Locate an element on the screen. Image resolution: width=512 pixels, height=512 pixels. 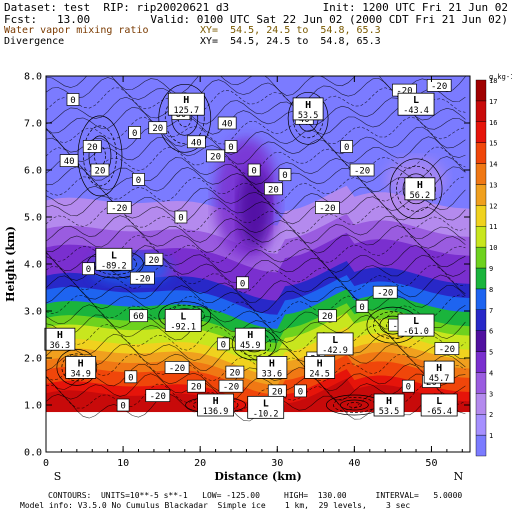
colorbar-tick-label: 12 is located at coordinates (493, 206).